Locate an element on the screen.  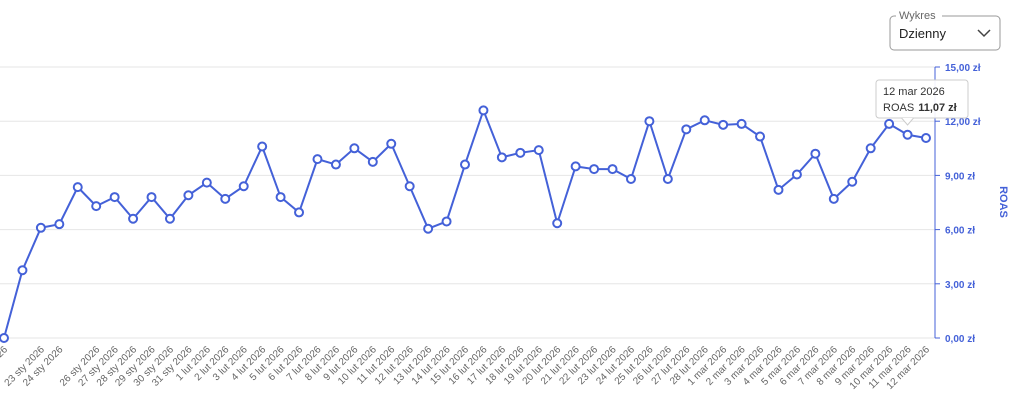
tooltip-value: ROAS 11,07 zł is located at coordinates (920, 108).